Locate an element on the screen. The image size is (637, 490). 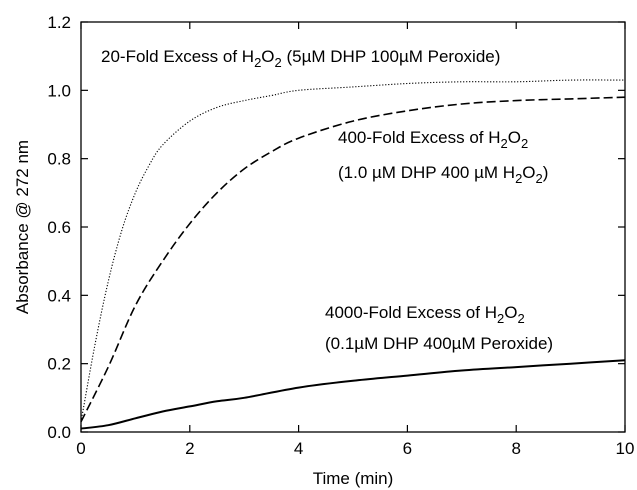
y-tick-label: 0.2 is located at coordinates (59, 364).